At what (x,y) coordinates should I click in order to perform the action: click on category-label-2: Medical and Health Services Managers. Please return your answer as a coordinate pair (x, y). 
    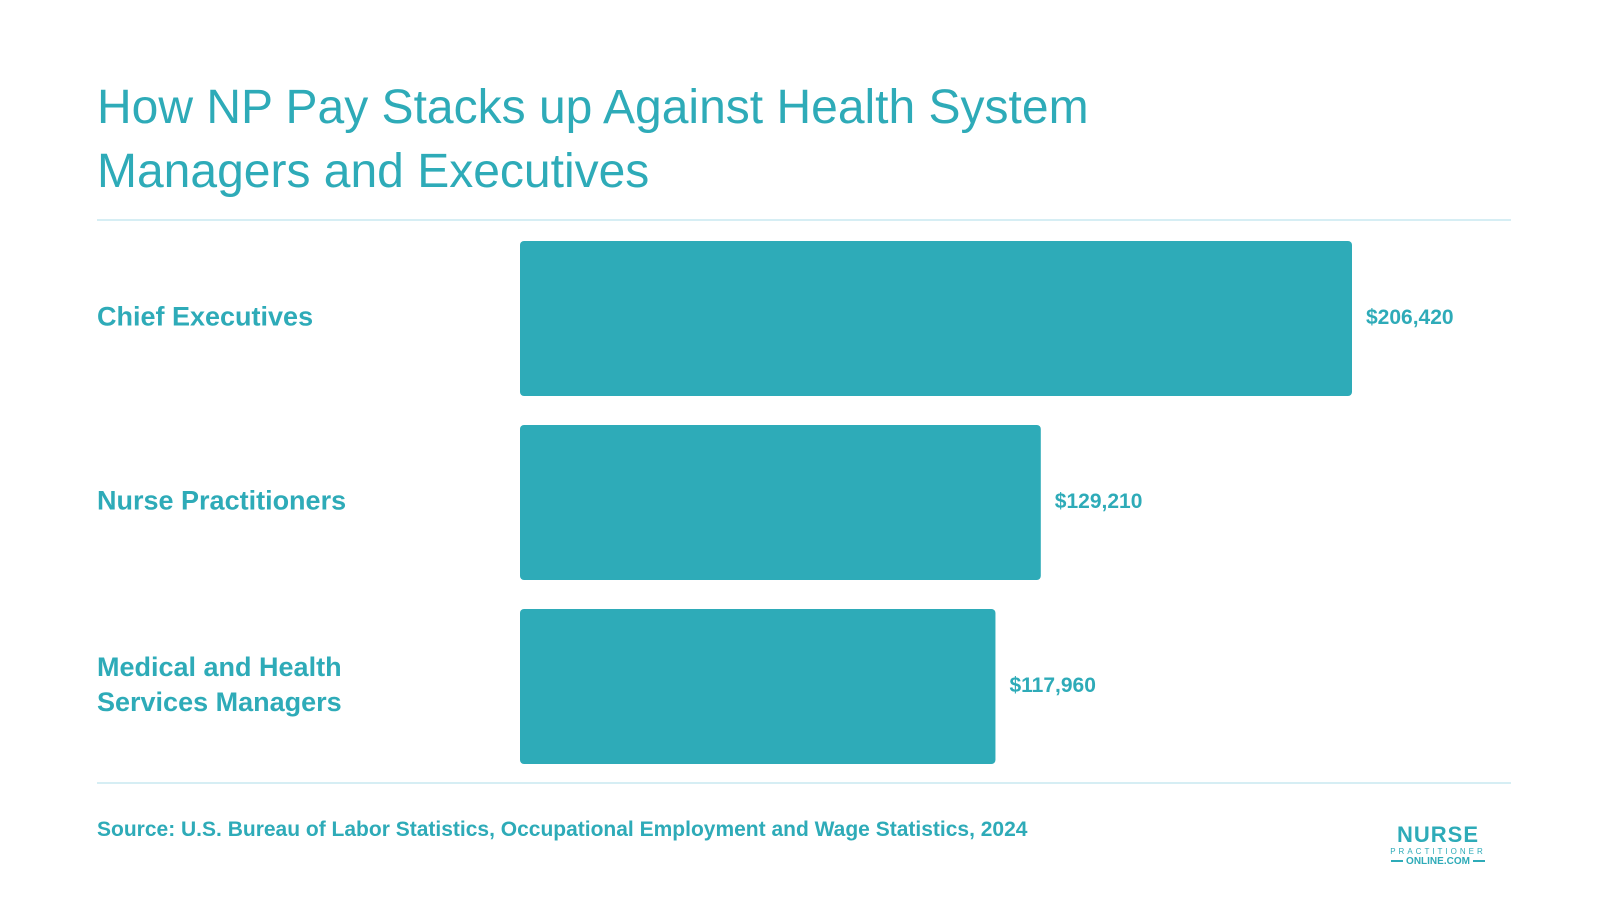
    Looking at the image, I should click on (219, 684).